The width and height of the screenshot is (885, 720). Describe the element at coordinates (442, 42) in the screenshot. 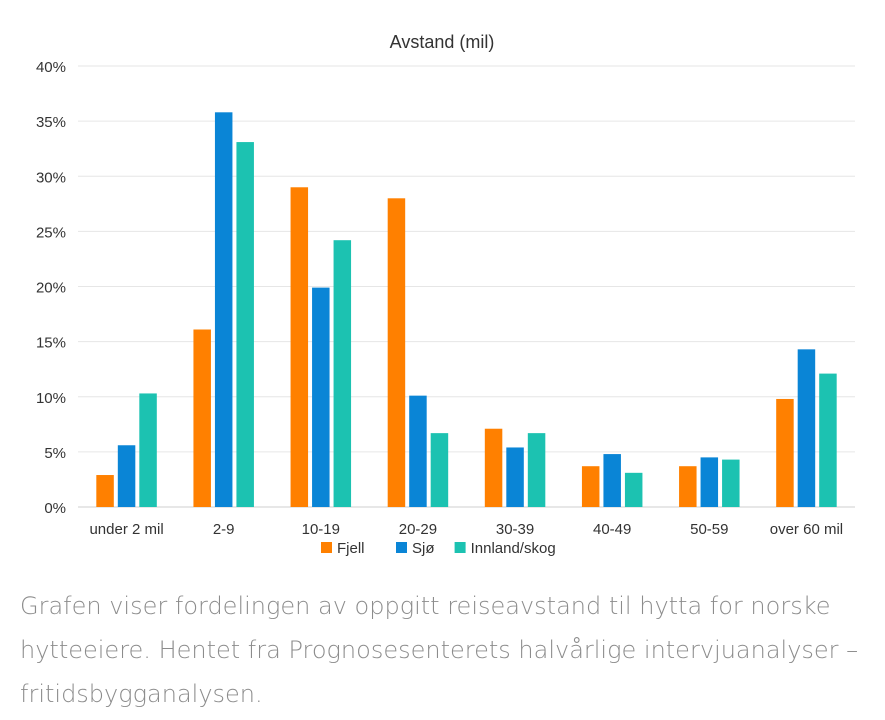

I see `chart-title: Avstand (mil)` at that location.